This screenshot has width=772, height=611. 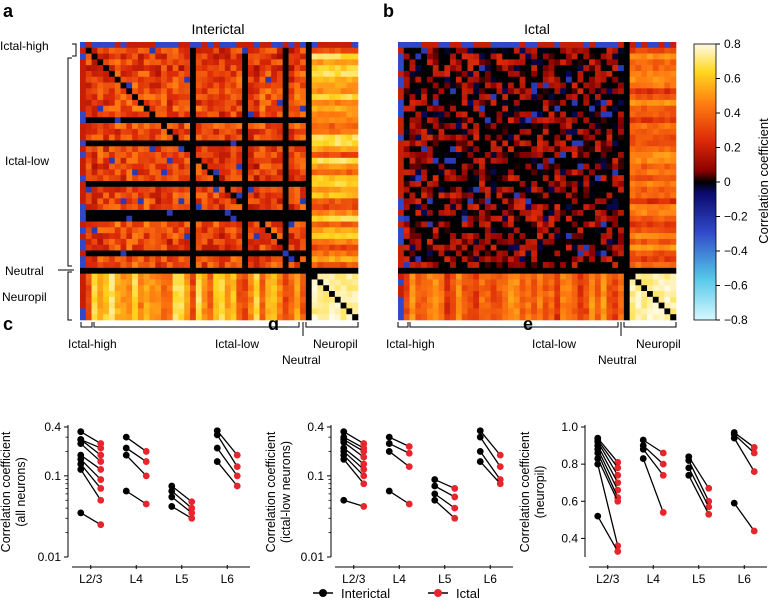 What do you see at coordinates (92, 344) in the screenshot?
I see `heatmap-a-bottom-label-ictal-high: Ictal-high` at bounding box center [92, 344].